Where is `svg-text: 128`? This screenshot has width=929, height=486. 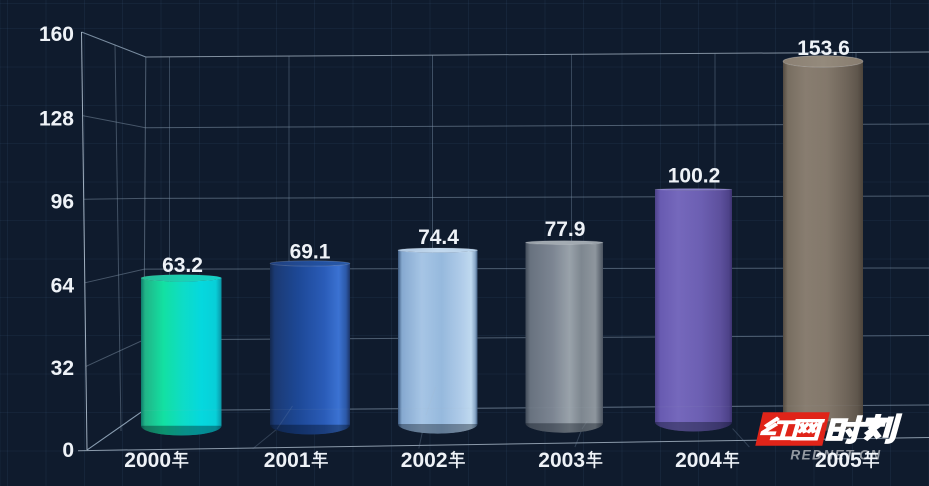
svg-text: 128 is located at coordinates (56, 119).